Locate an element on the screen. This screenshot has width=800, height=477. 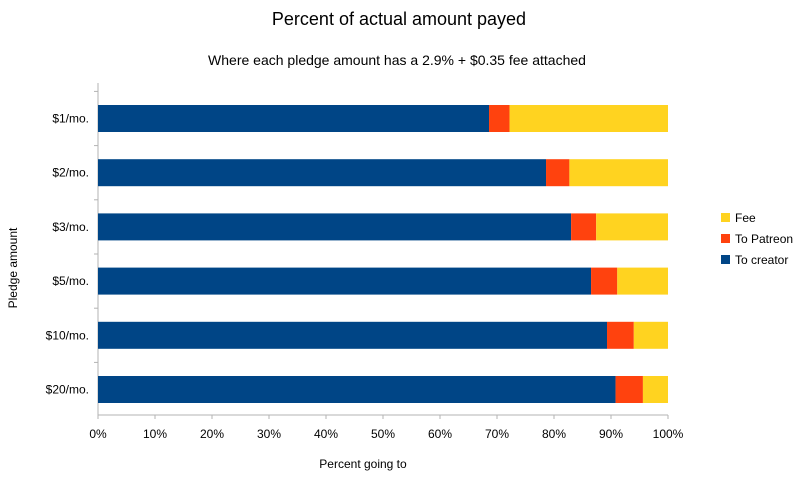
x-tick-label: 80% is located at coordinates (554, 434).